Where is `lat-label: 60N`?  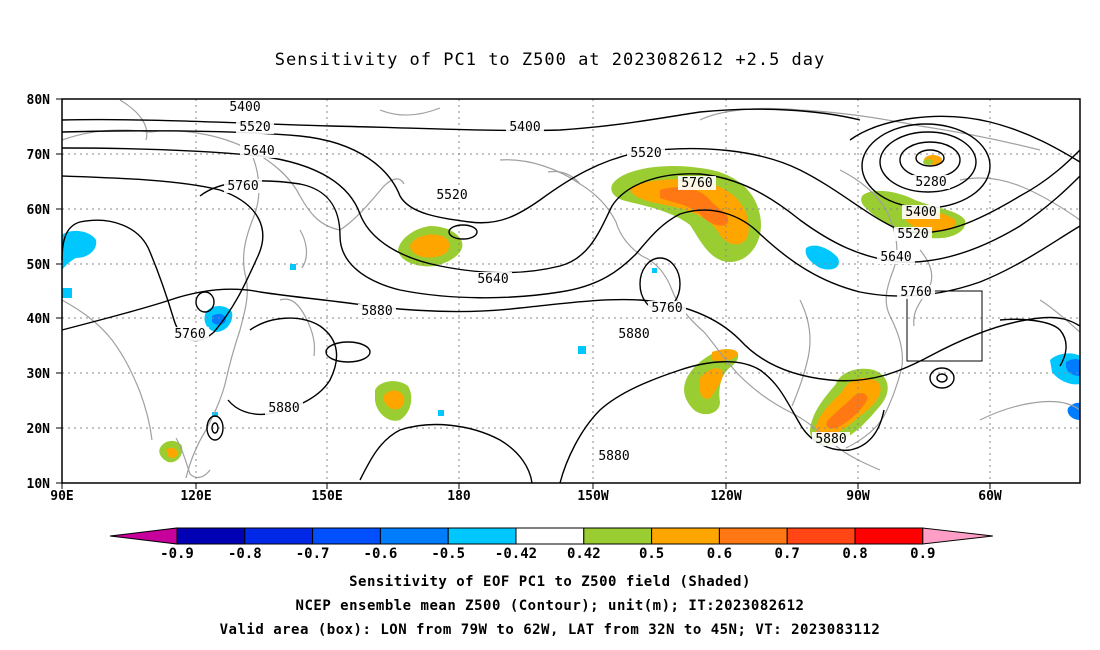 lat-label: 60N is located at coordinates (39, 210).